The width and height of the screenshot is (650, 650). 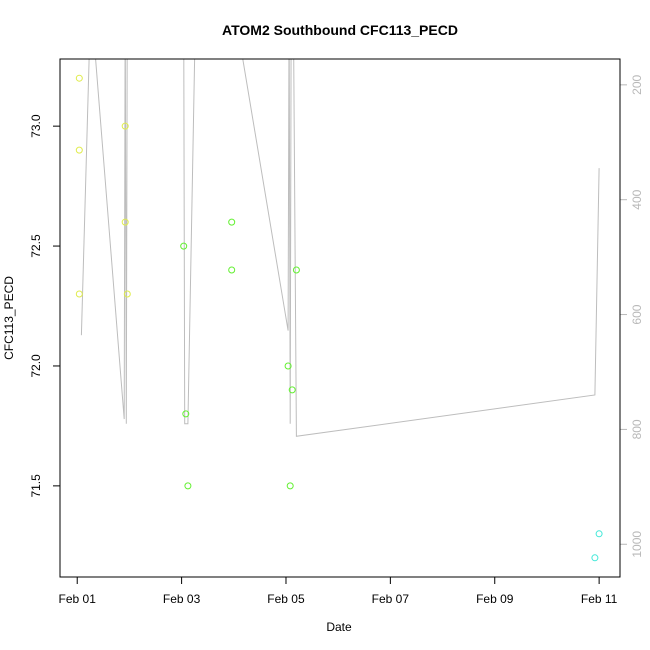 I want to click on y-tick-label: 72.0, so click(x=36, y=366).